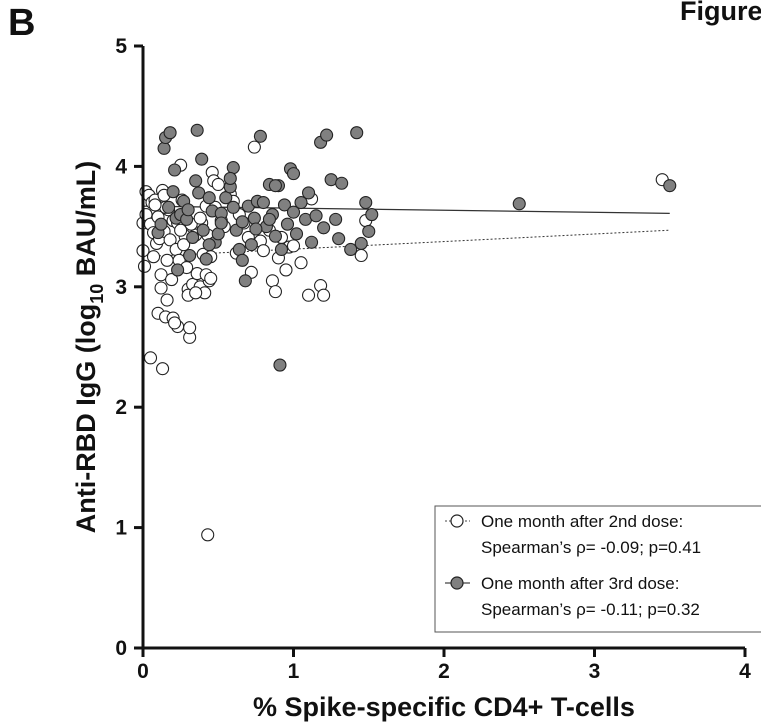  I want to click on x-tick-label: 0, so click(143, 671).